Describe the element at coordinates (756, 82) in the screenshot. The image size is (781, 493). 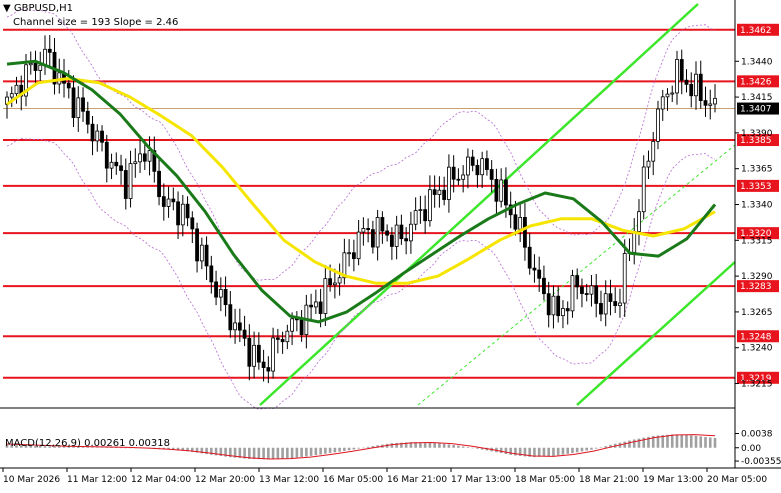
I see `level-label: 1.3426` at that location.